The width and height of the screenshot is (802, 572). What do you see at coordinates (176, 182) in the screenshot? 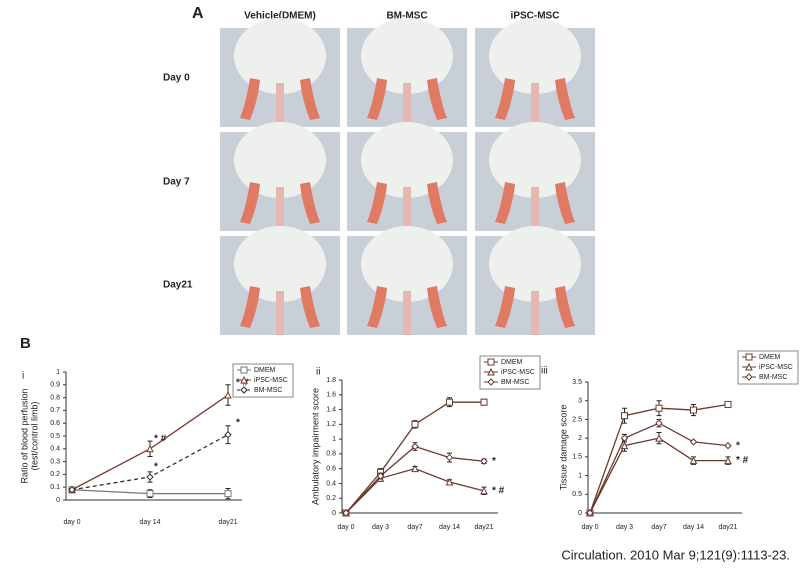
I see `row-label: Day 7` at bounding box center [176, 182].